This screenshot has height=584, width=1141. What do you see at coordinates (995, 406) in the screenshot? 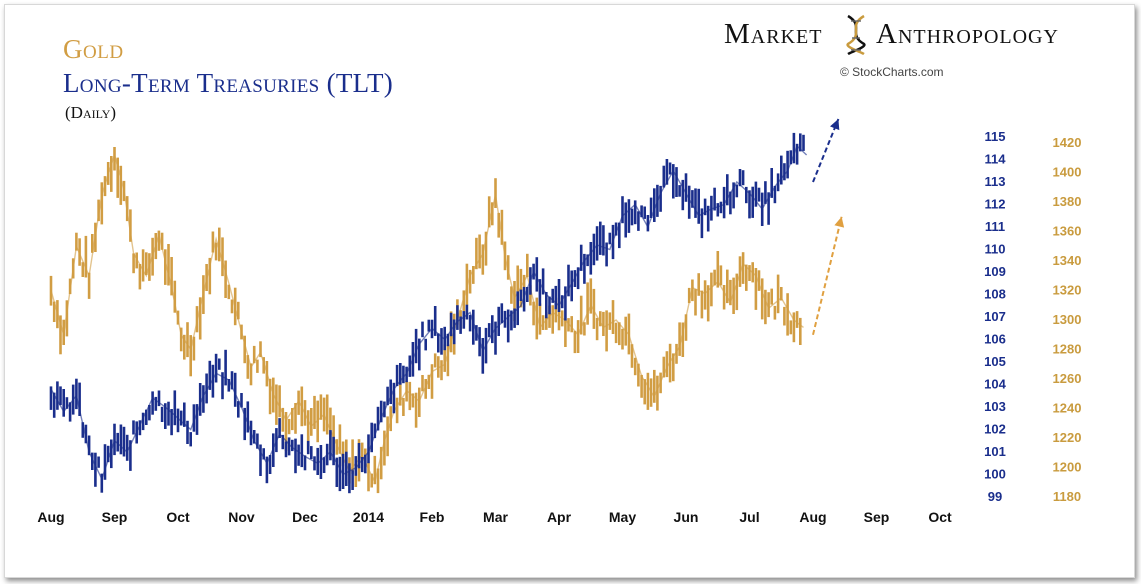
I see `tlt-tick-label: 103` at bounding box center [995, 406].